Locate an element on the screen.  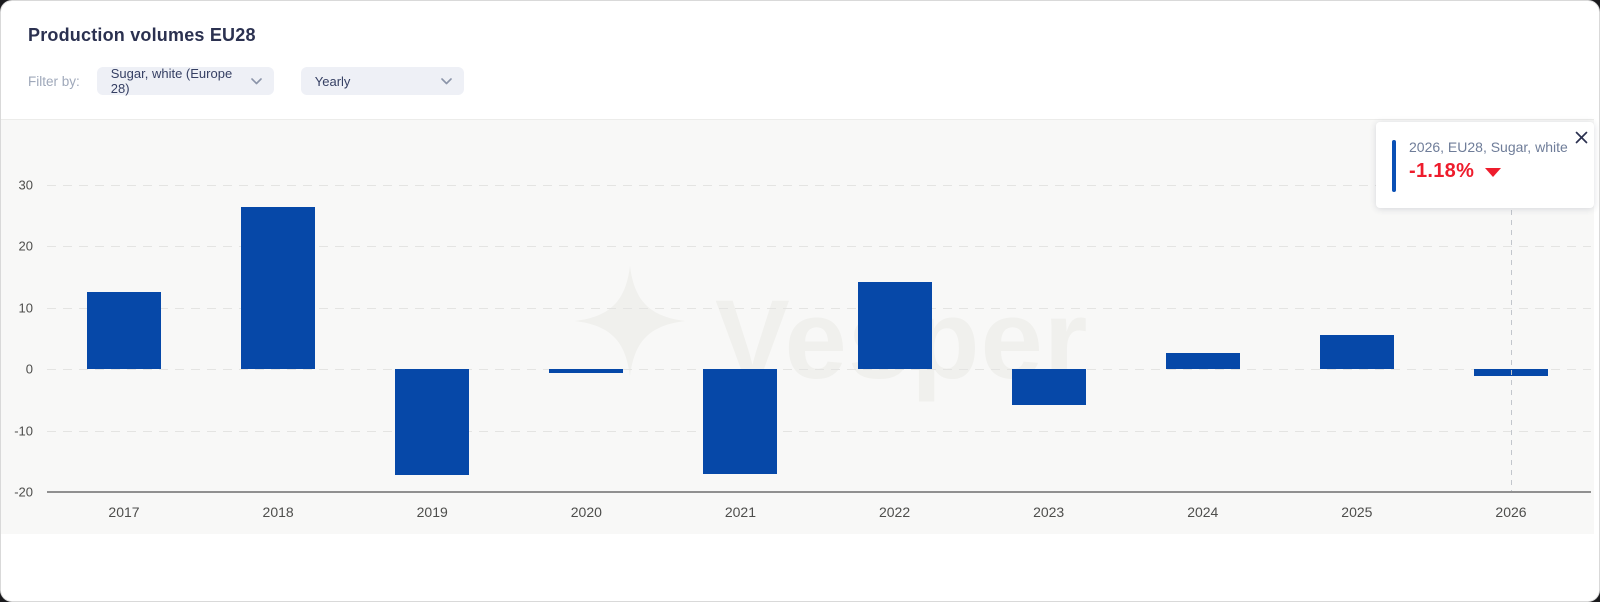
vesper-watermark: Vesper is located at coordinates (822, 331).